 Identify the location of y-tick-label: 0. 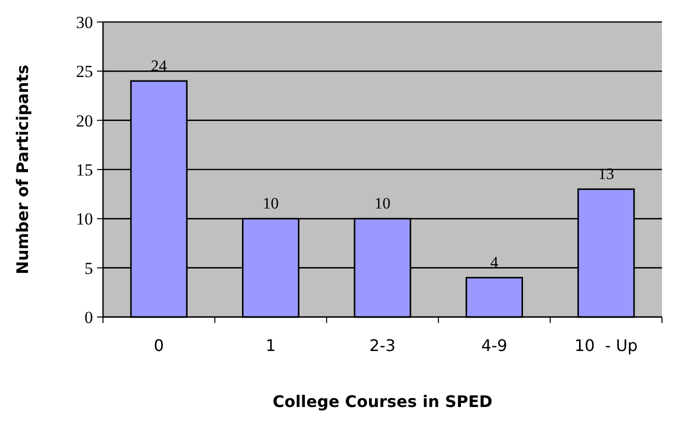
(88, 317).